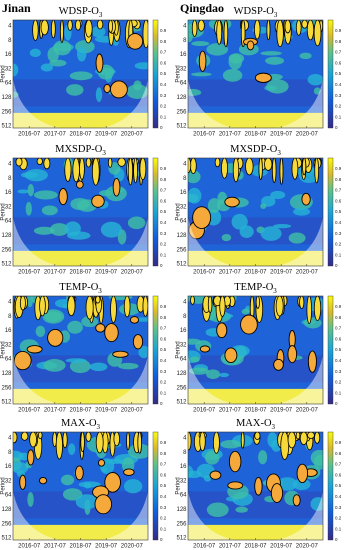 The width and height of the screenshot is (346, 550). I want to click on panel-title: WDSP-O3, so click(81, 12).